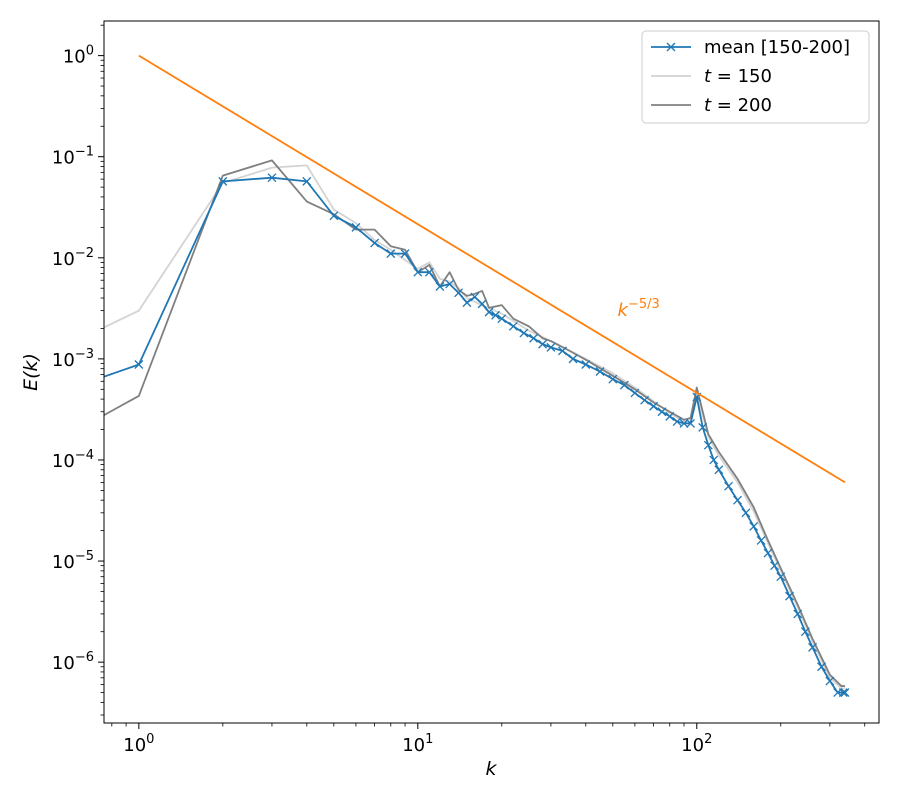 The image size is (900, 800). What do you see at coordinates (671, 47) in the screenshot?
I see `legend-marker` at bounding box center [671, 47].